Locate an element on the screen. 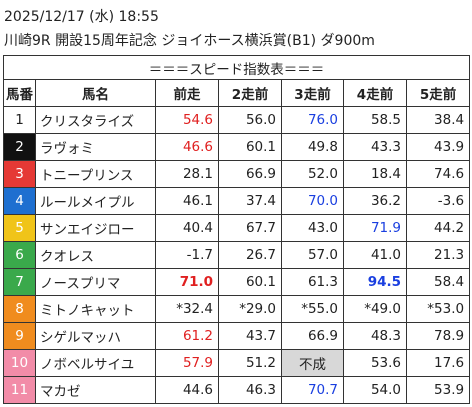 This screenshot has width=472, height=407. speed-index: 49.8 is located at coordinates (312, 147).